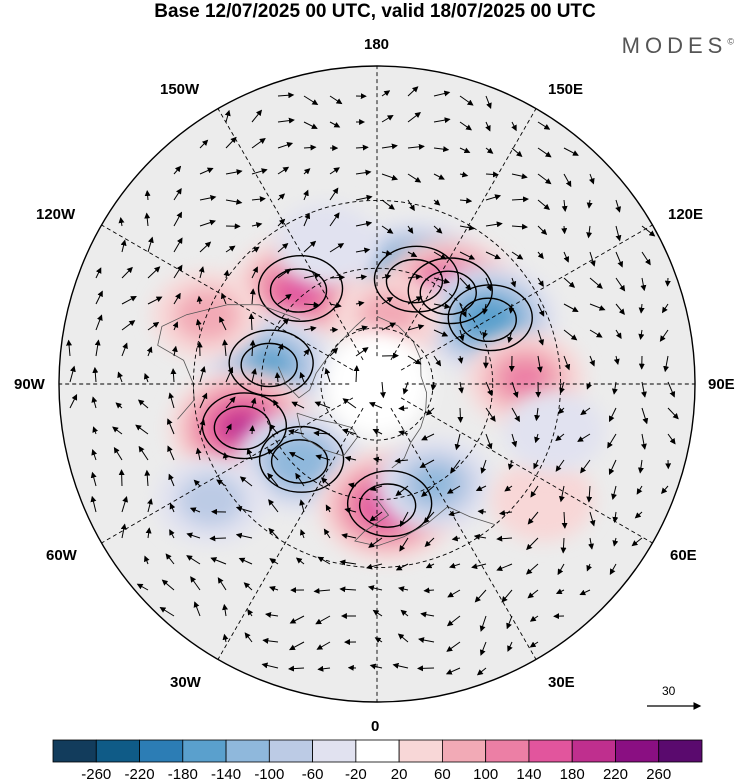 This screenshot has height=783, width=750. What do you see at coordinates (402, 392) in the screenshot?
I see `coastline-segment` at bounding box center [402, 392].